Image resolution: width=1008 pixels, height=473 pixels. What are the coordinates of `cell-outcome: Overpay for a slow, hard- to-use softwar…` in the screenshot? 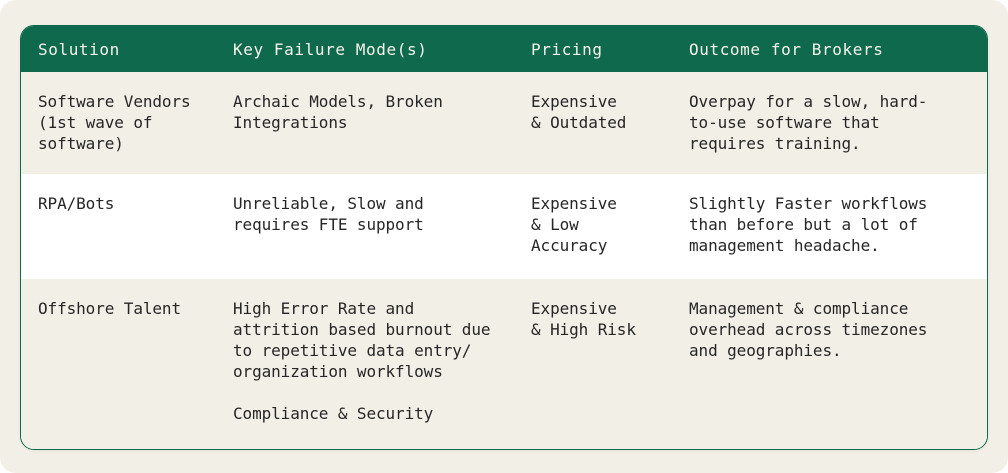 It's located at (808, 122).